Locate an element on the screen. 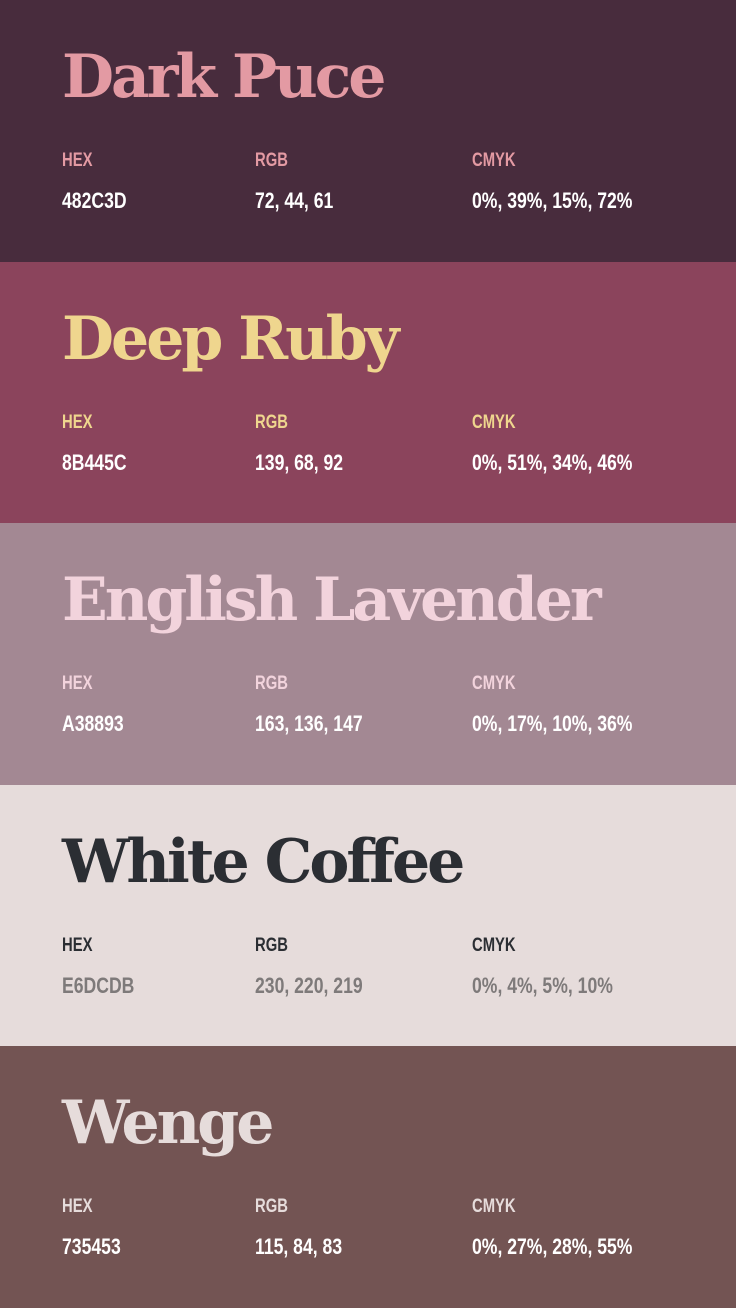 This screenshot has width=736, height=1308. rgb-value: 230, 220, 219 is located at coordinates (309, 985).